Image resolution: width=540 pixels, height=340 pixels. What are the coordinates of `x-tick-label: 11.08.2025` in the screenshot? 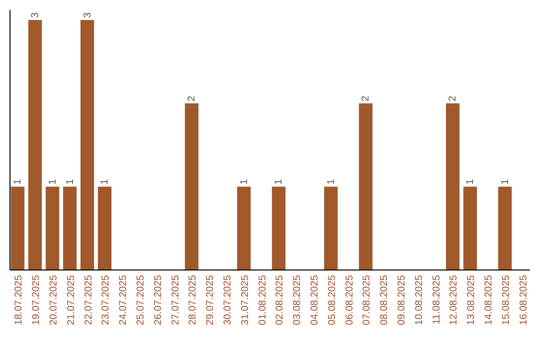 It's located at (436, 299).